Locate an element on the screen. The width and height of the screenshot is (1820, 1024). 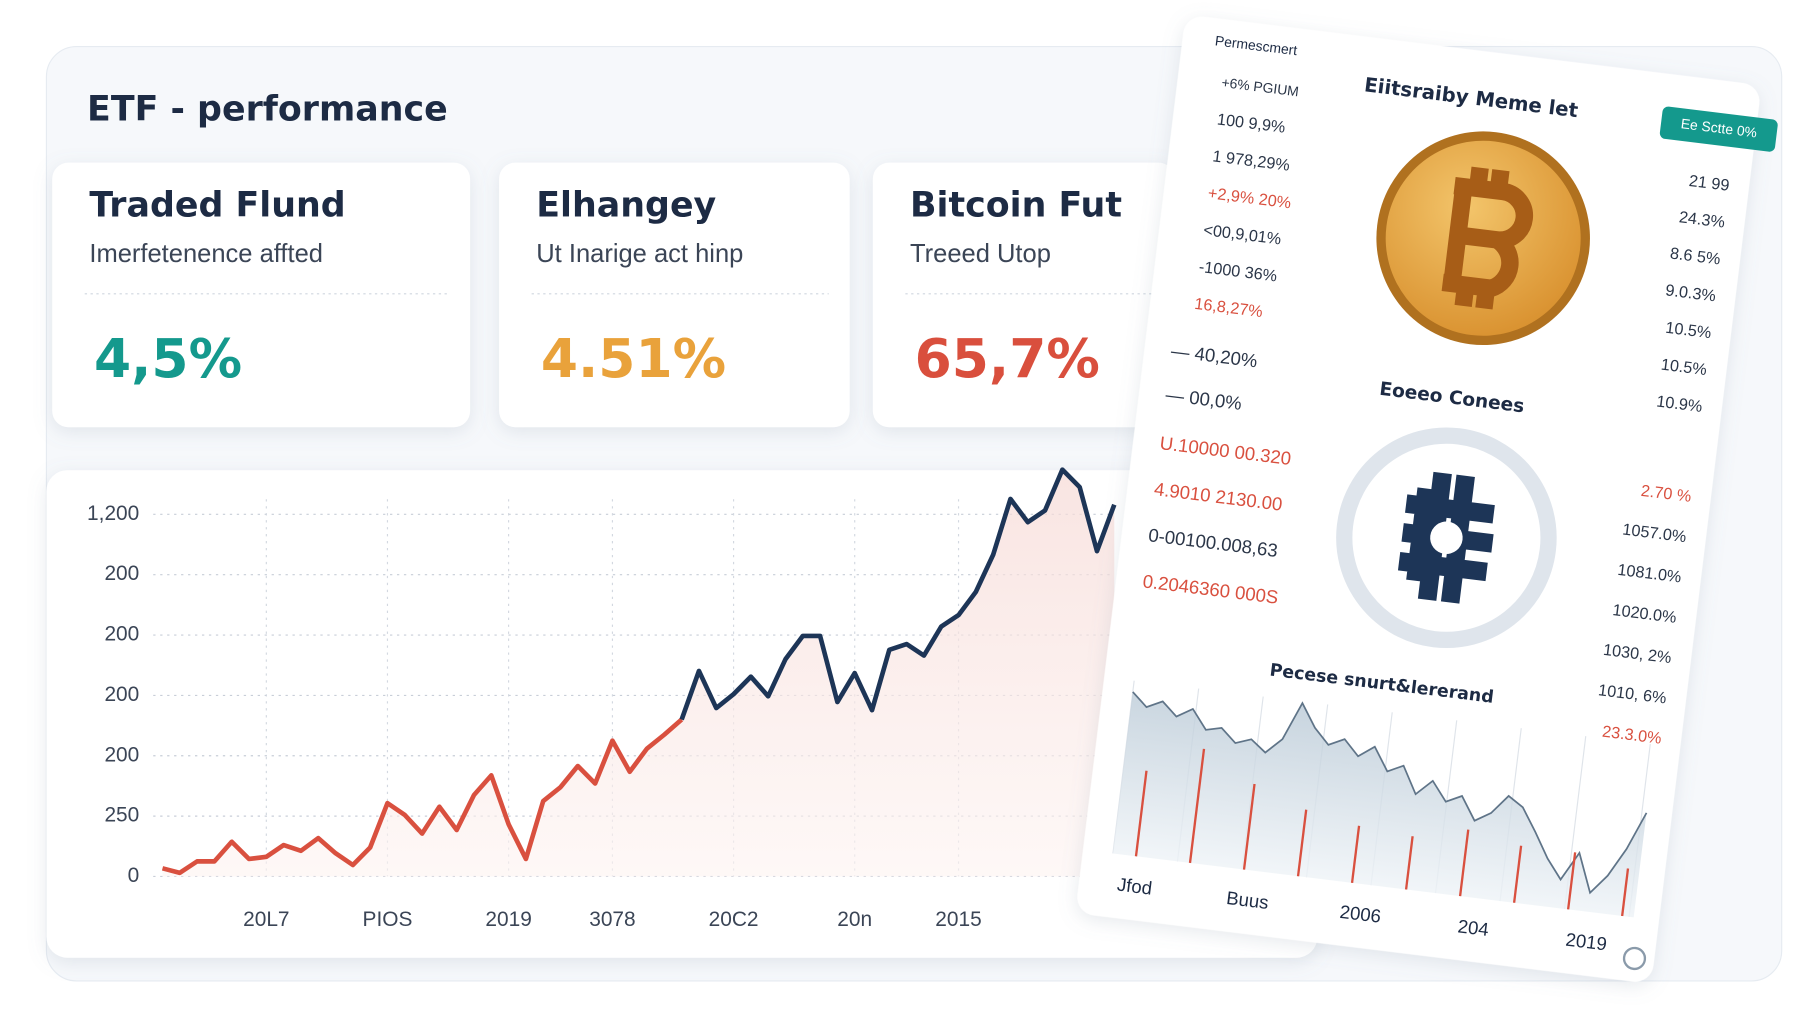
x-tick-label: 2019 is located at coordinates (508, 919).